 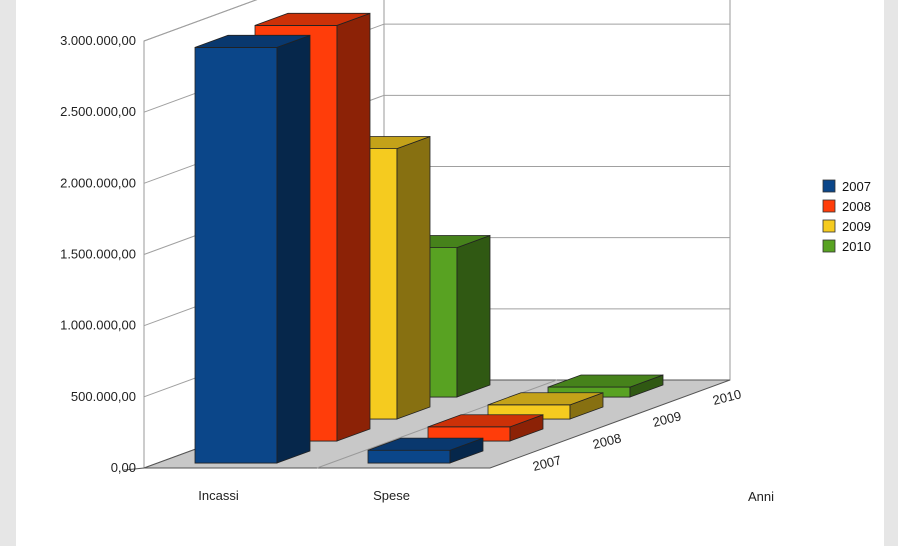 I want to click on depth-axis-title: Anni, so click(x=761, y=496).